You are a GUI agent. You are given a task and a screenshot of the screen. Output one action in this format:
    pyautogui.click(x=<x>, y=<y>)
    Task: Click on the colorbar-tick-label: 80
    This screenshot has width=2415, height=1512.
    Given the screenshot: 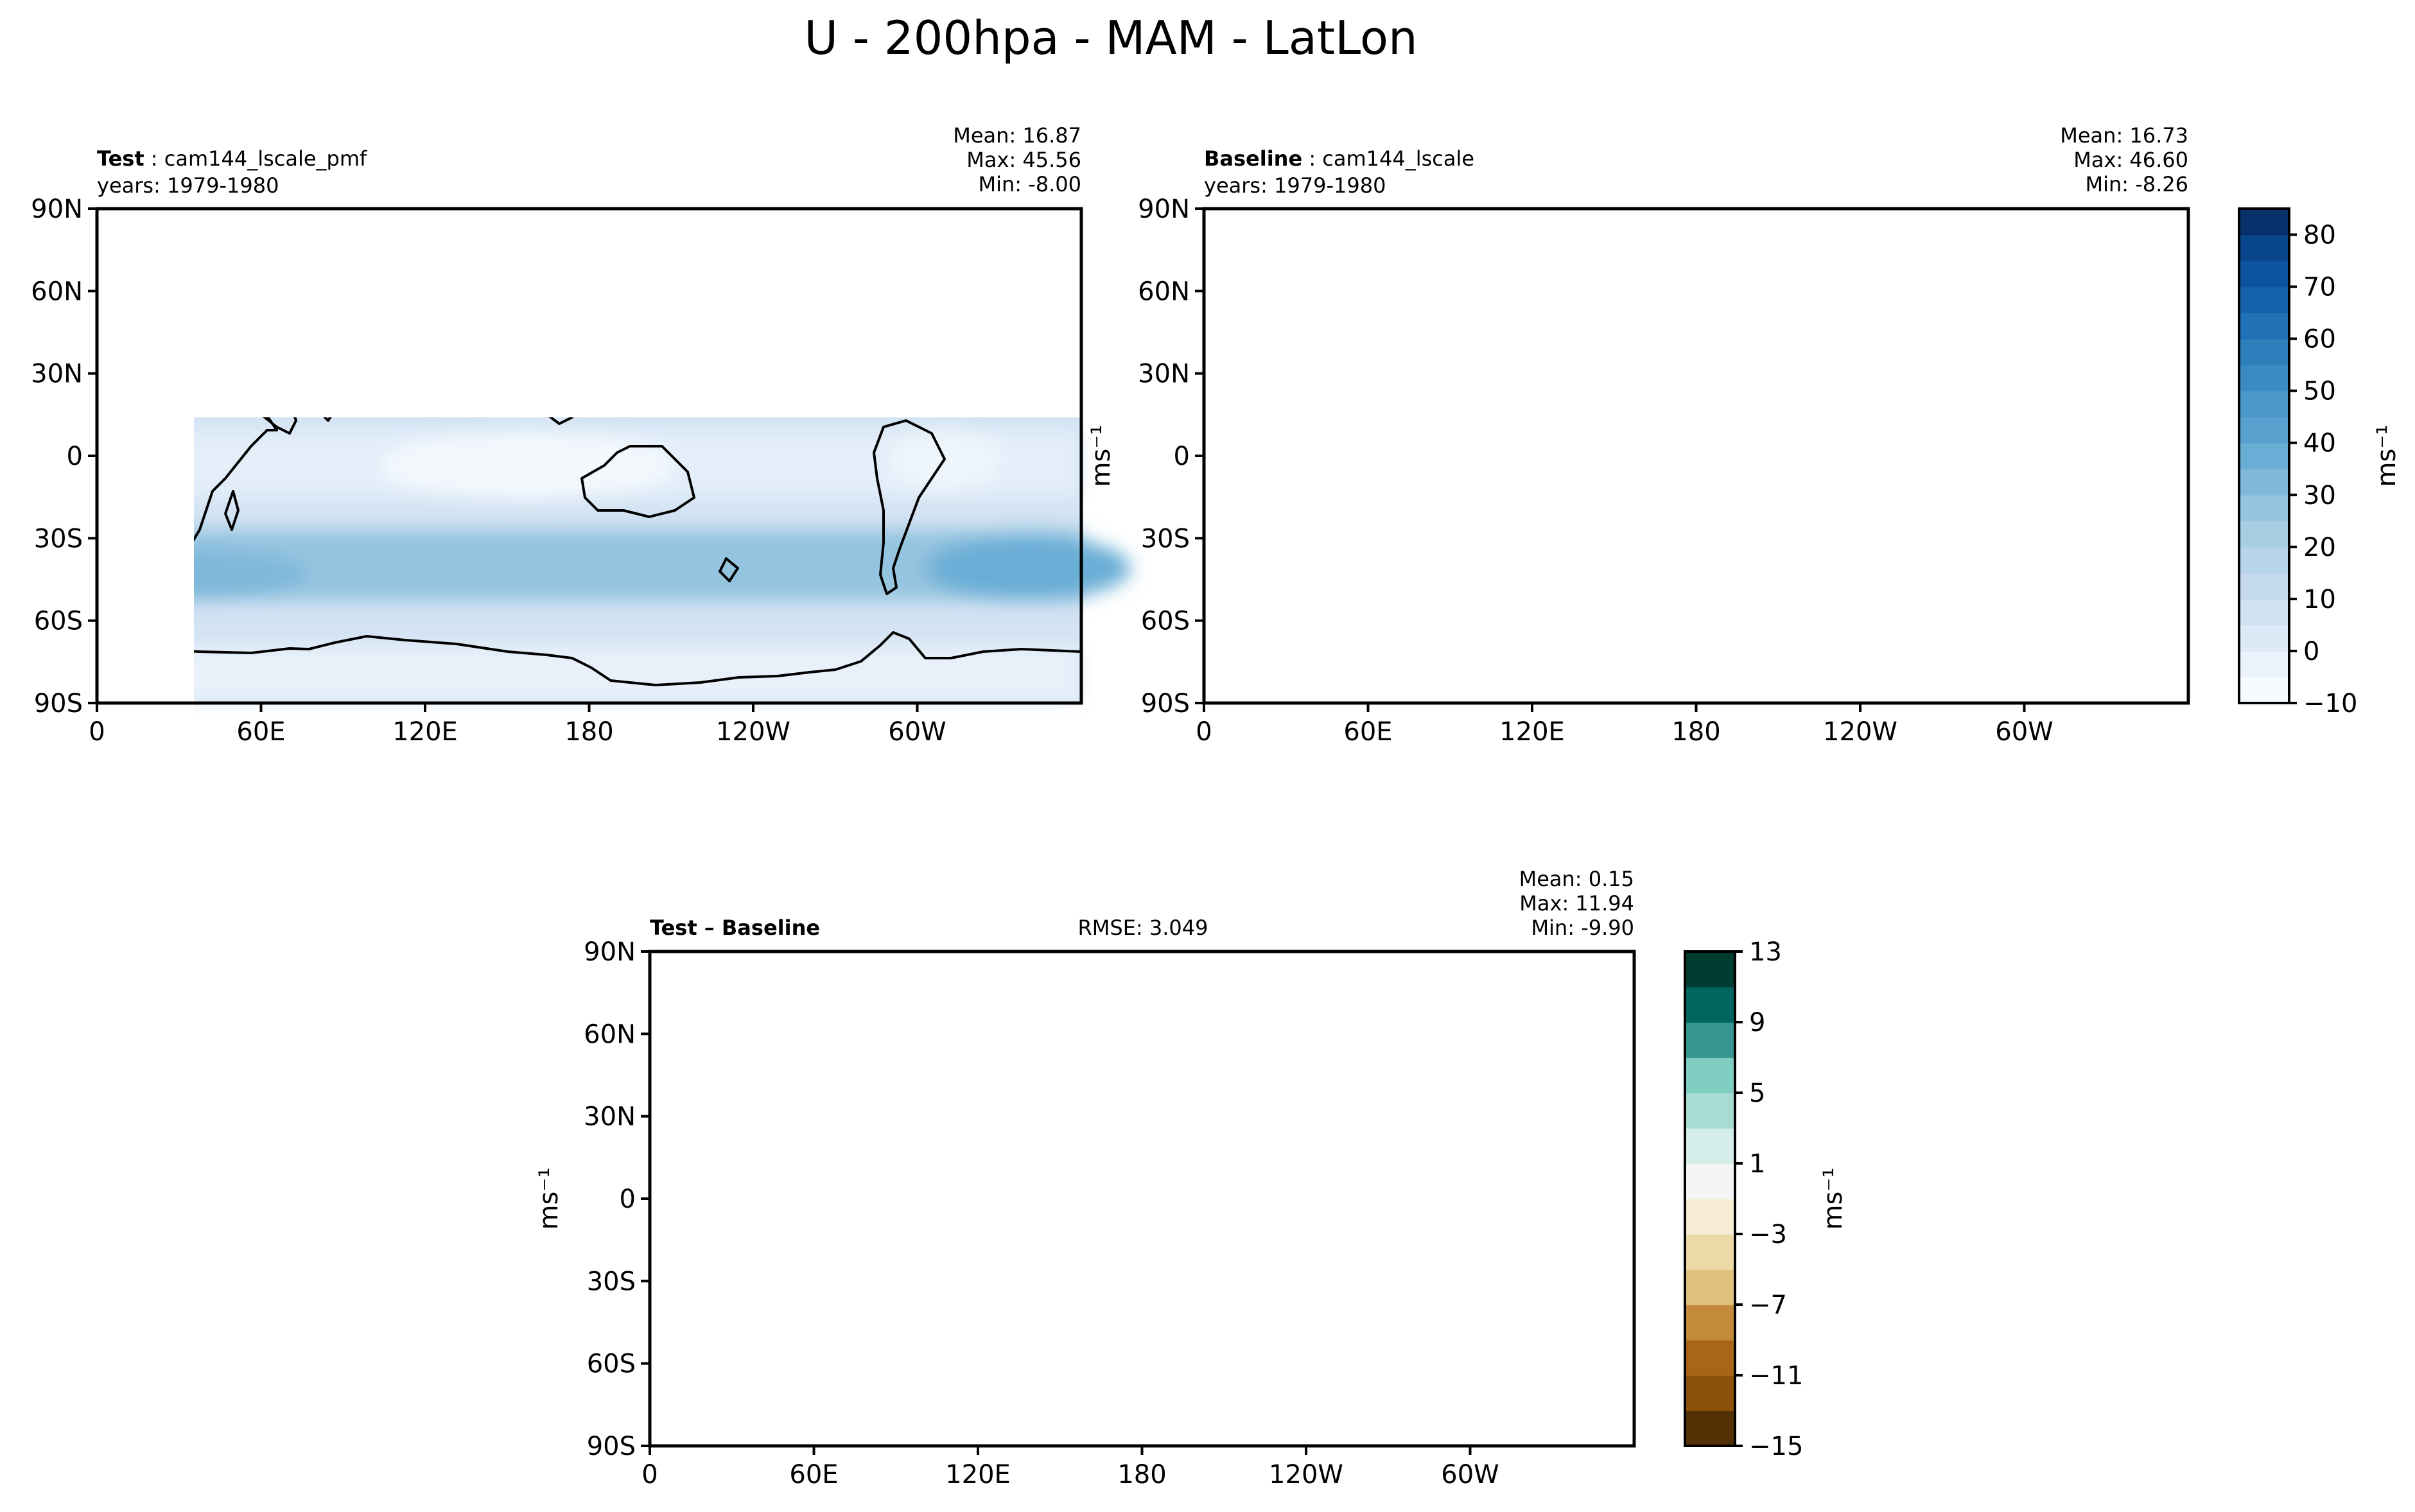 What is the action you would take?
    pyautogui.click(x=2319, y=235)
    